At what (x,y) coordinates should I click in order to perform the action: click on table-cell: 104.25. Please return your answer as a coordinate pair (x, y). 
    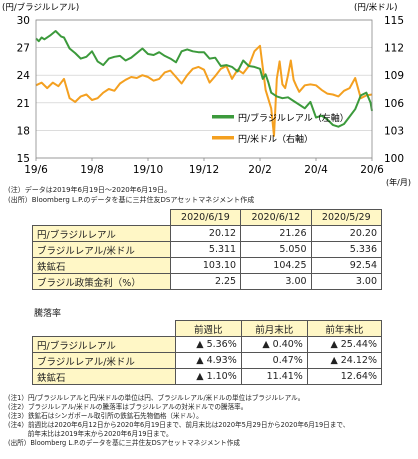
    Looking at the image, I should click on (276, 265).